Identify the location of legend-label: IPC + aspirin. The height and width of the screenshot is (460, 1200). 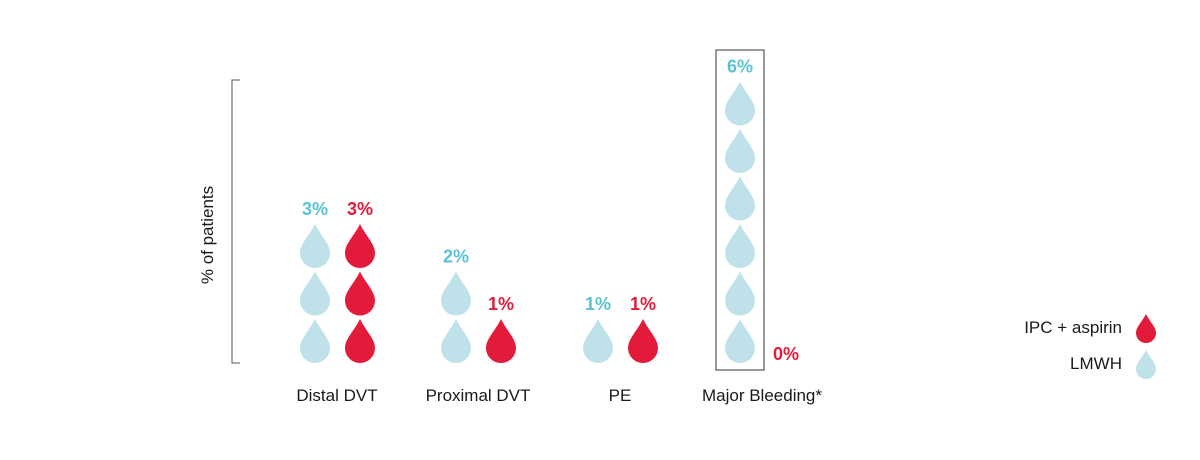
(1073, 327).